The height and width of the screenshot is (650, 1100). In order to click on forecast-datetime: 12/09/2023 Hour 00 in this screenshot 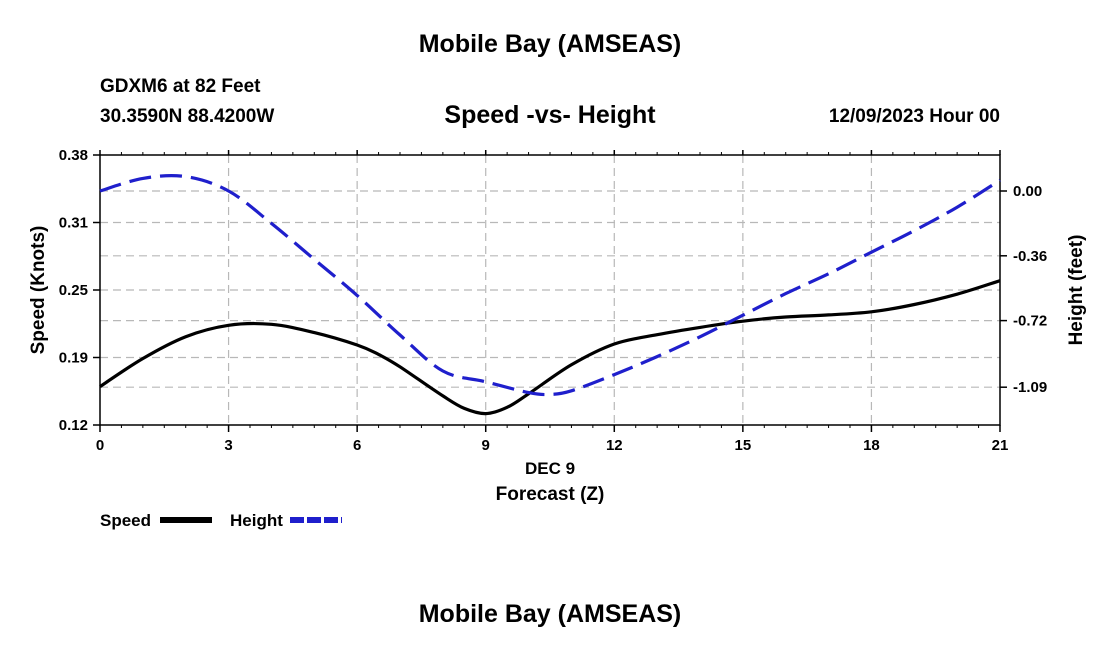, I will do `click(914, 116)`.